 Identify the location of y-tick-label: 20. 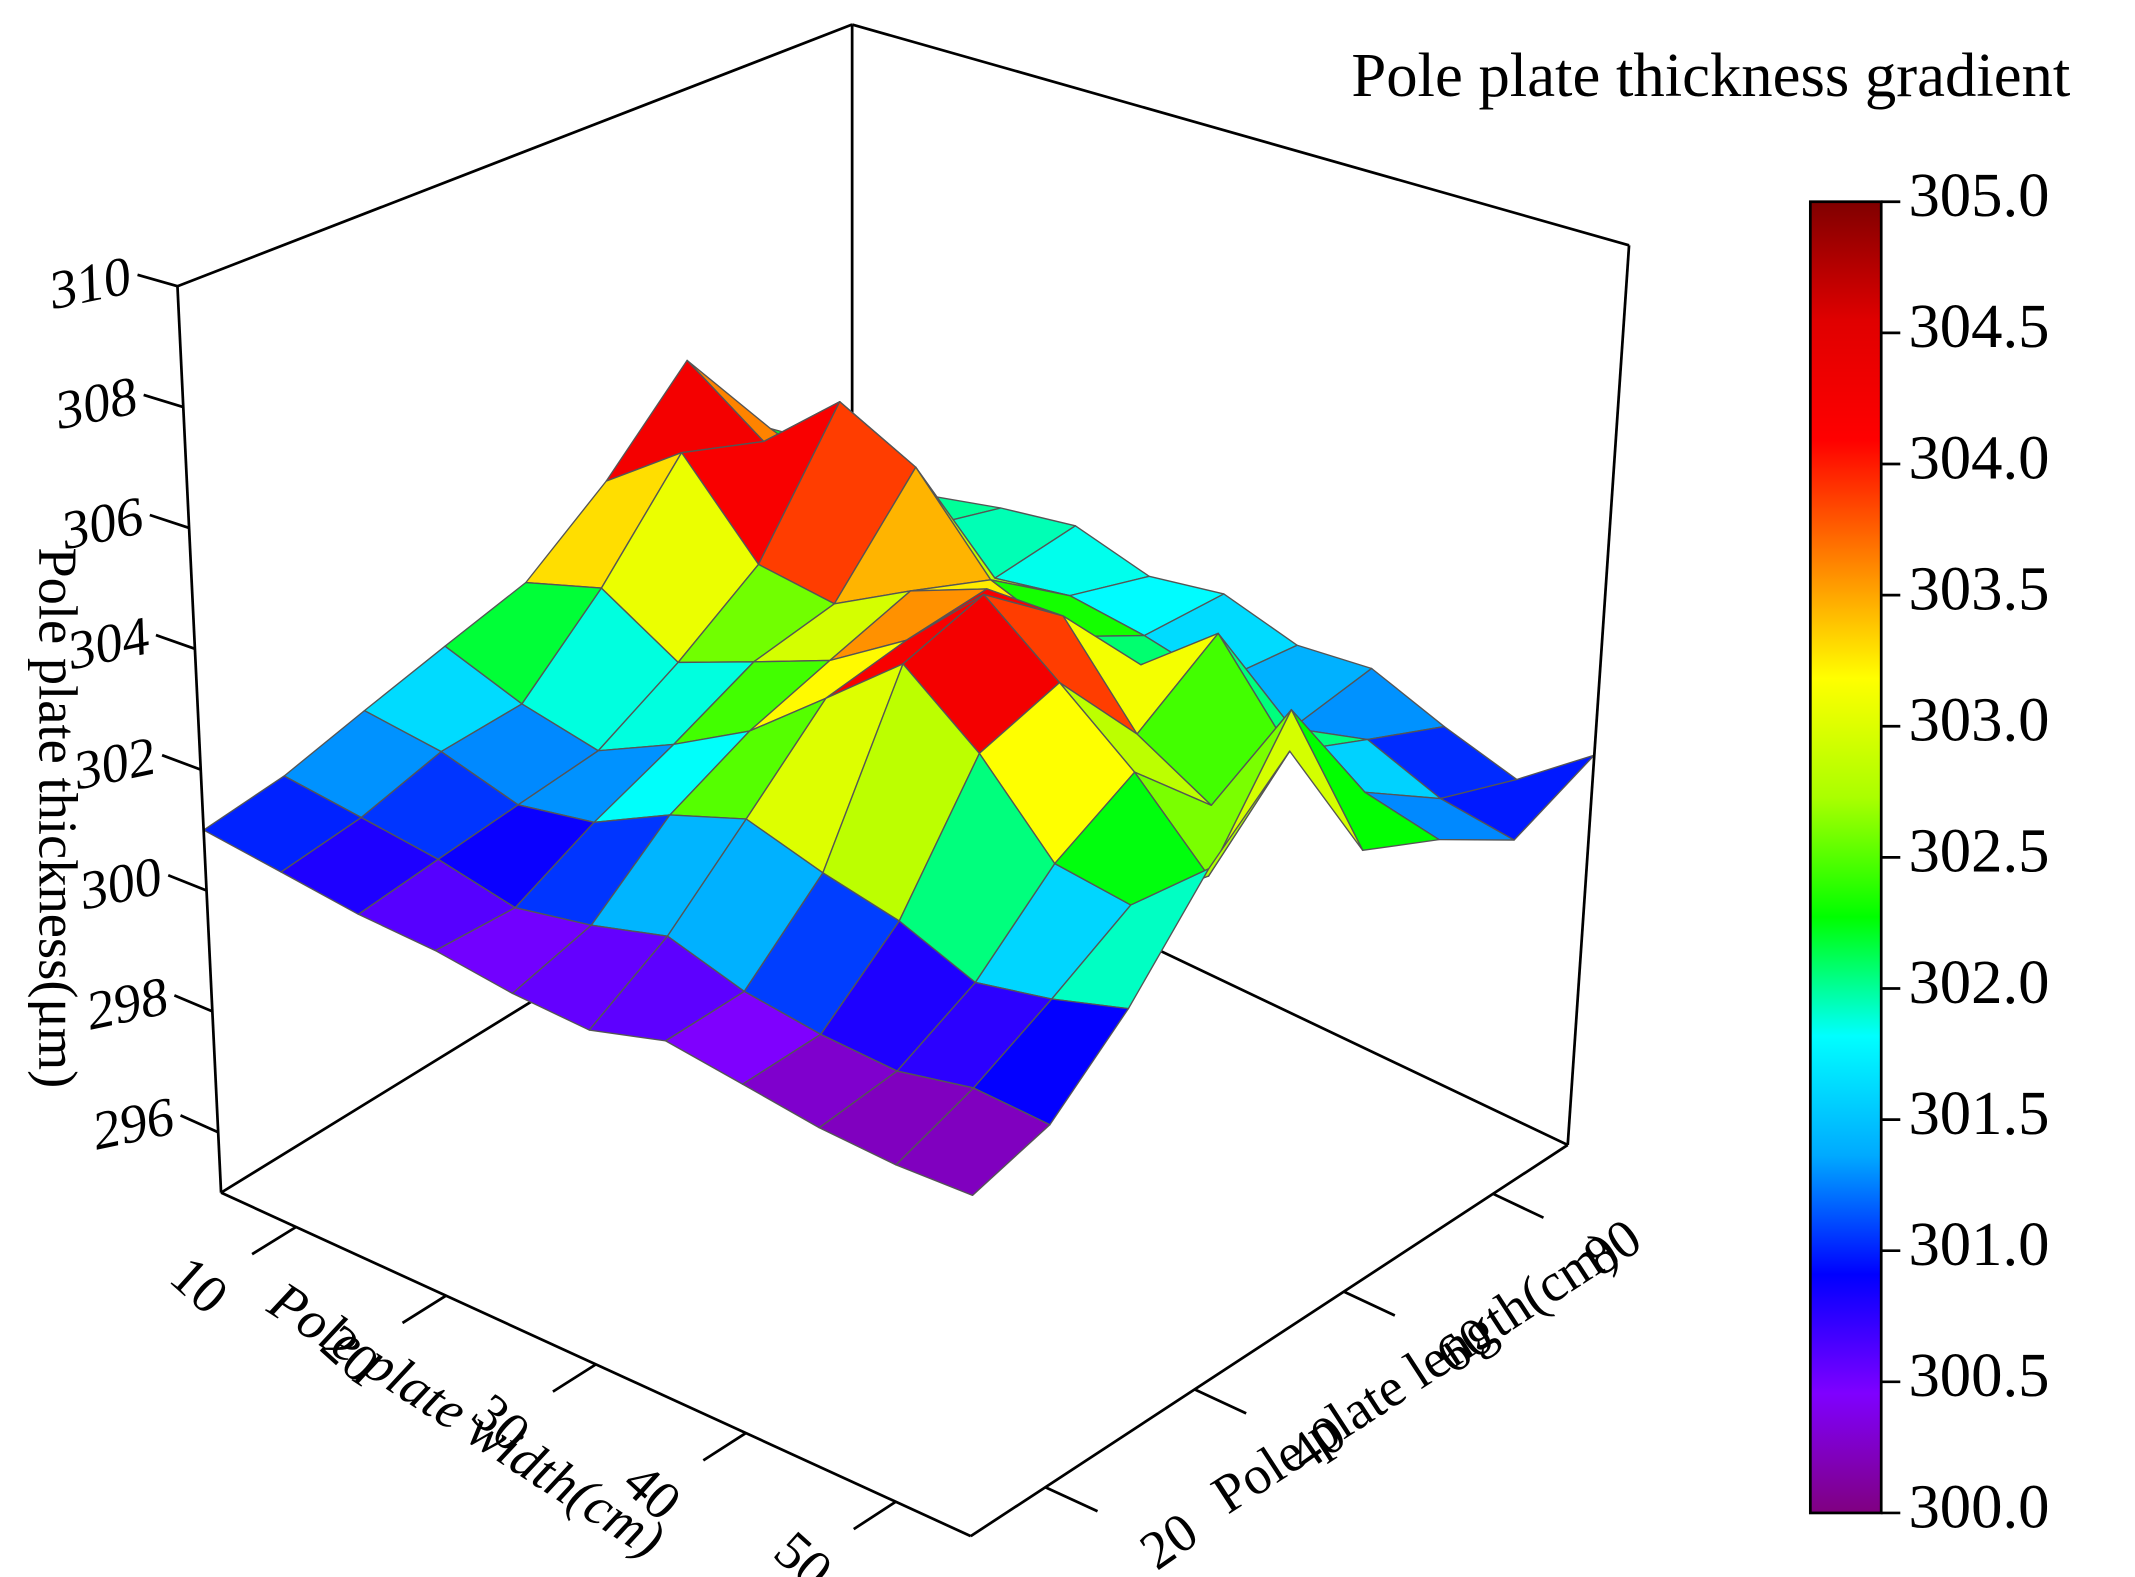
(1169, 1538).